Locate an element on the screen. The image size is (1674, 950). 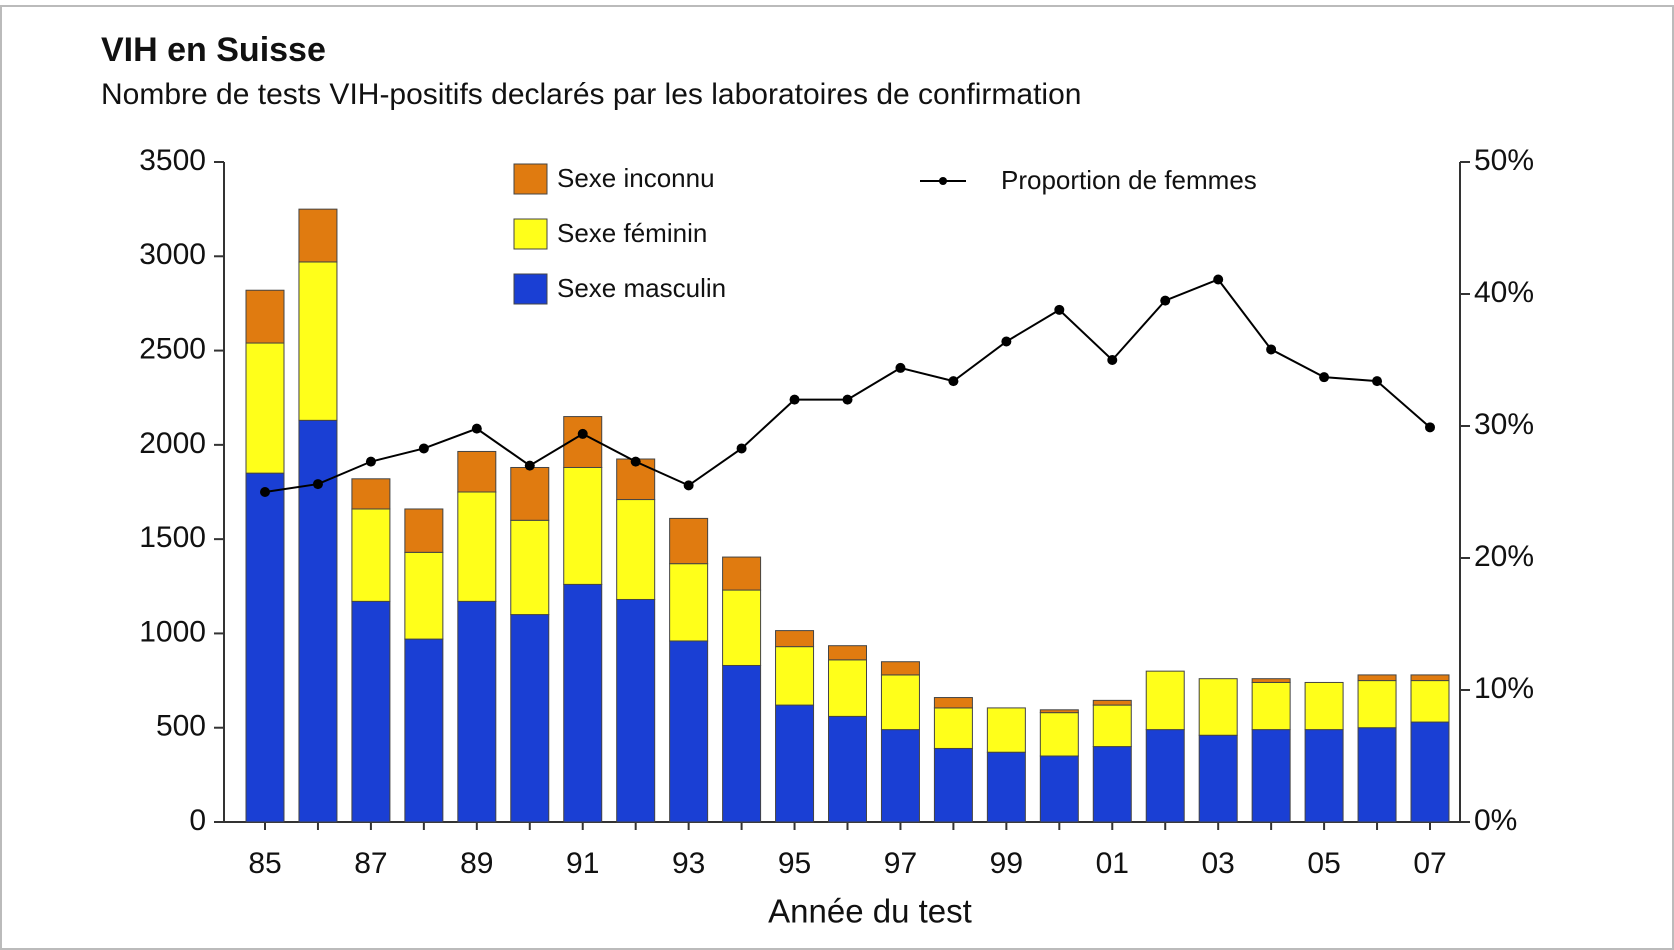
x-tick-label: 89 is located at coordinates (476, 863).